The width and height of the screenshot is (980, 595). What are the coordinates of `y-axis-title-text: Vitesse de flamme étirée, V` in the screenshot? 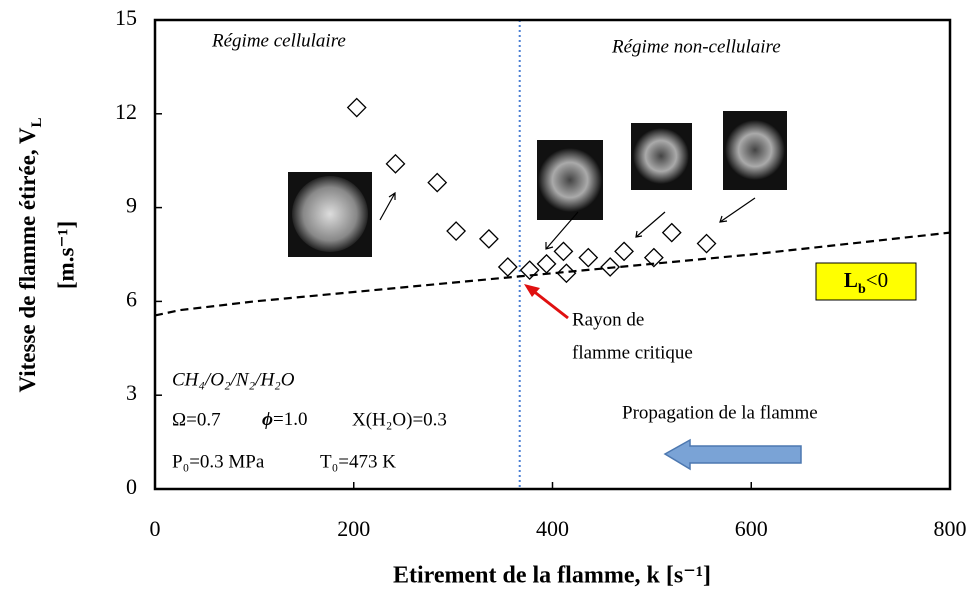 It's located at (27, 259).